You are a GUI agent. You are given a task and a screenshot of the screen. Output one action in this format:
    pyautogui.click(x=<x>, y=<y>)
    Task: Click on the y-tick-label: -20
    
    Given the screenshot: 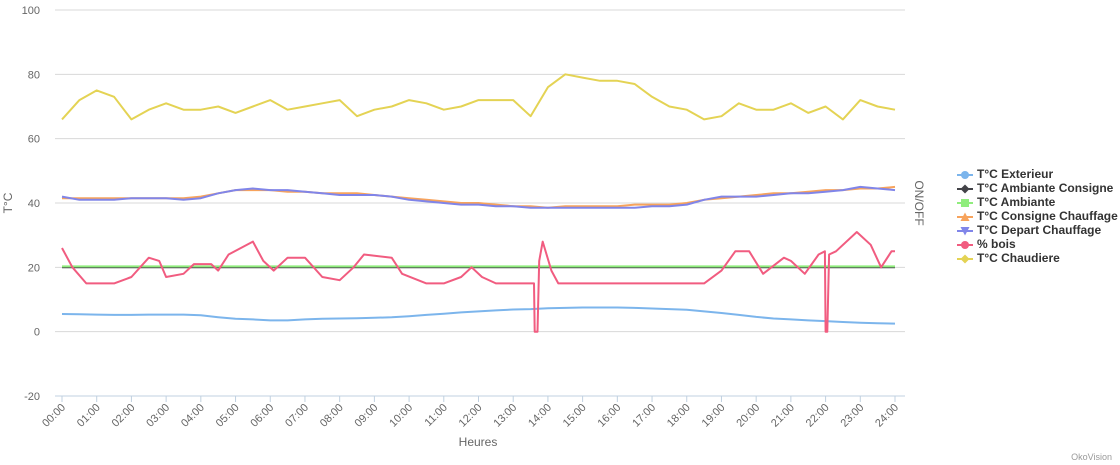 What is the action you would take?
    pyautogui.click(x=32, y=397)
    